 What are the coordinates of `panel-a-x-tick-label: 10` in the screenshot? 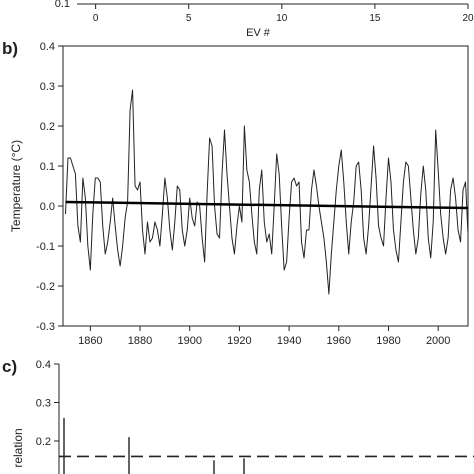 It's located at (282, 18).